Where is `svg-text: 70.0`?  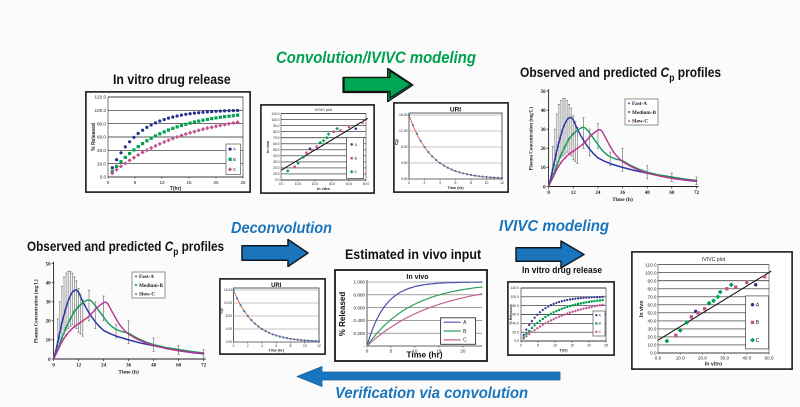 svg-text: 70.0 is located at coordinates (276, 138).